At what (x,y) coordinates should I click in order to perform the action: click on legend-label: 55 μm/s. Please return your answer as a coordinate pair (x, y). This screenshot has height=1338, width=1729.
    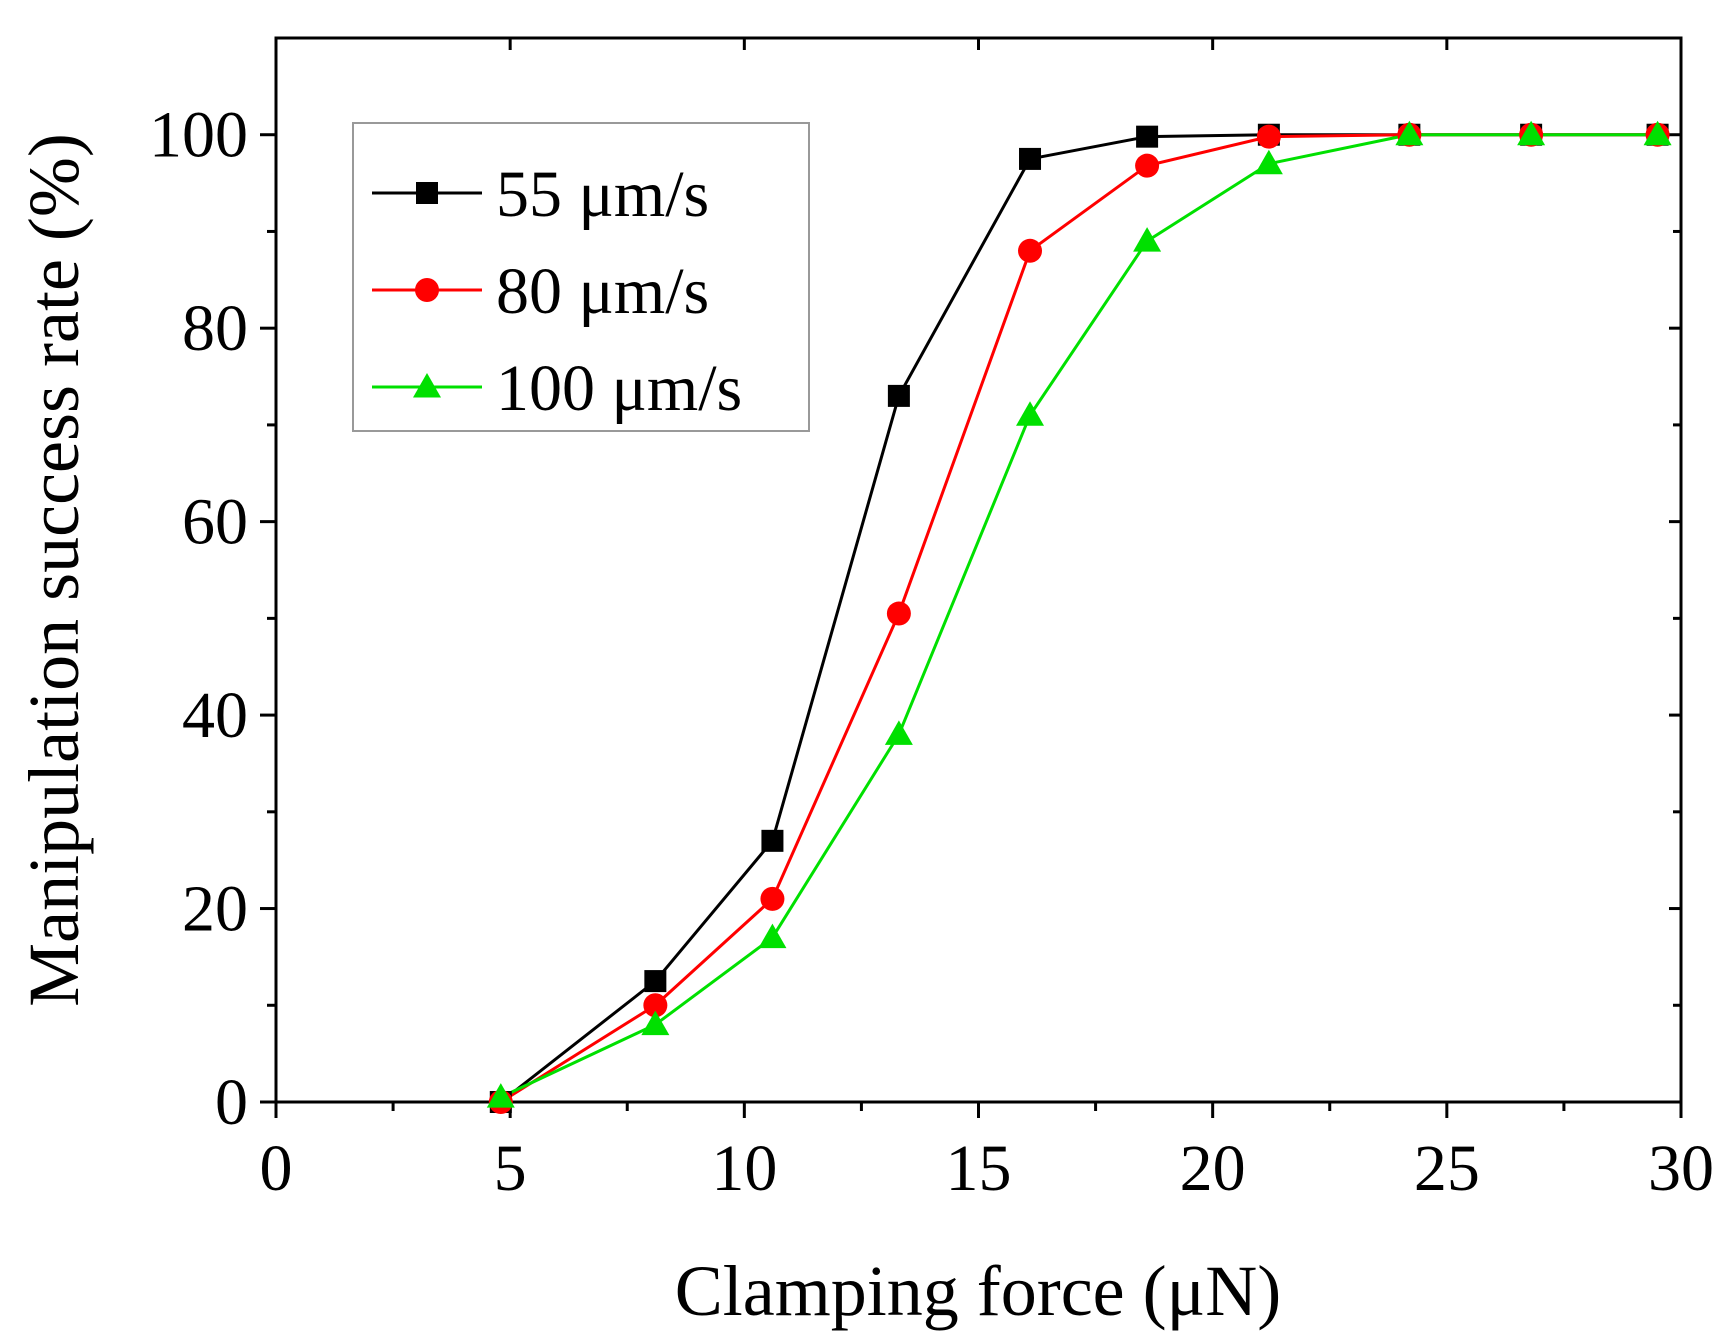
    Looking at the image, I should click on (602, 194).